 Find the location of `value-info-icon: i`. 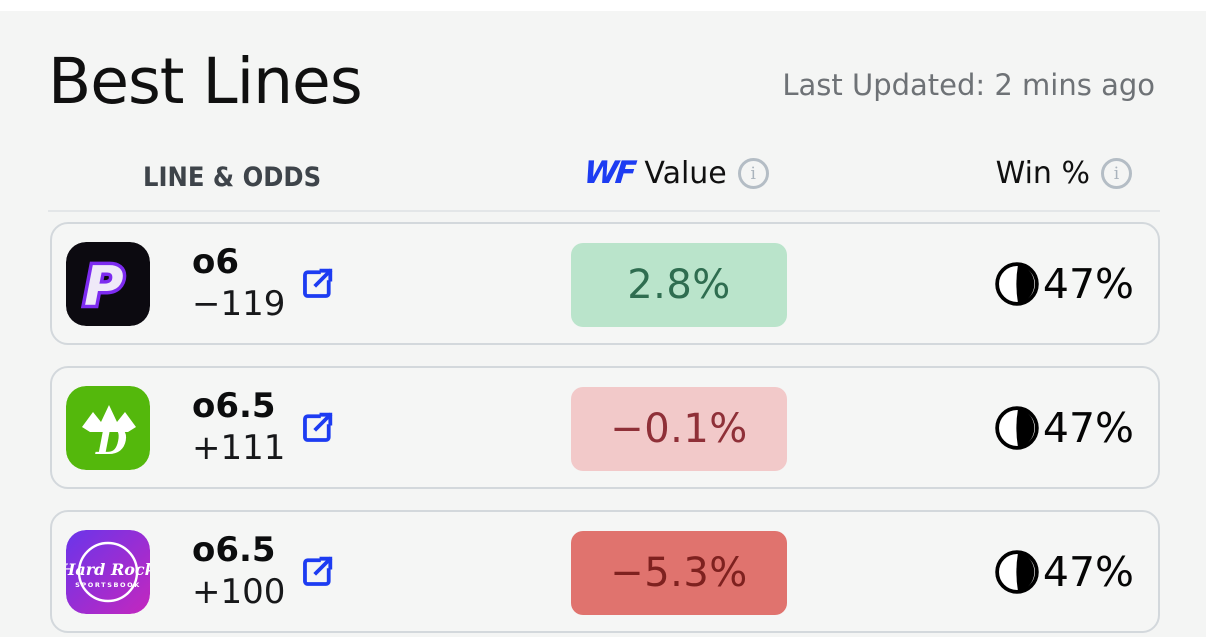

value-info-icon: i is located at coordinates (753, 173).